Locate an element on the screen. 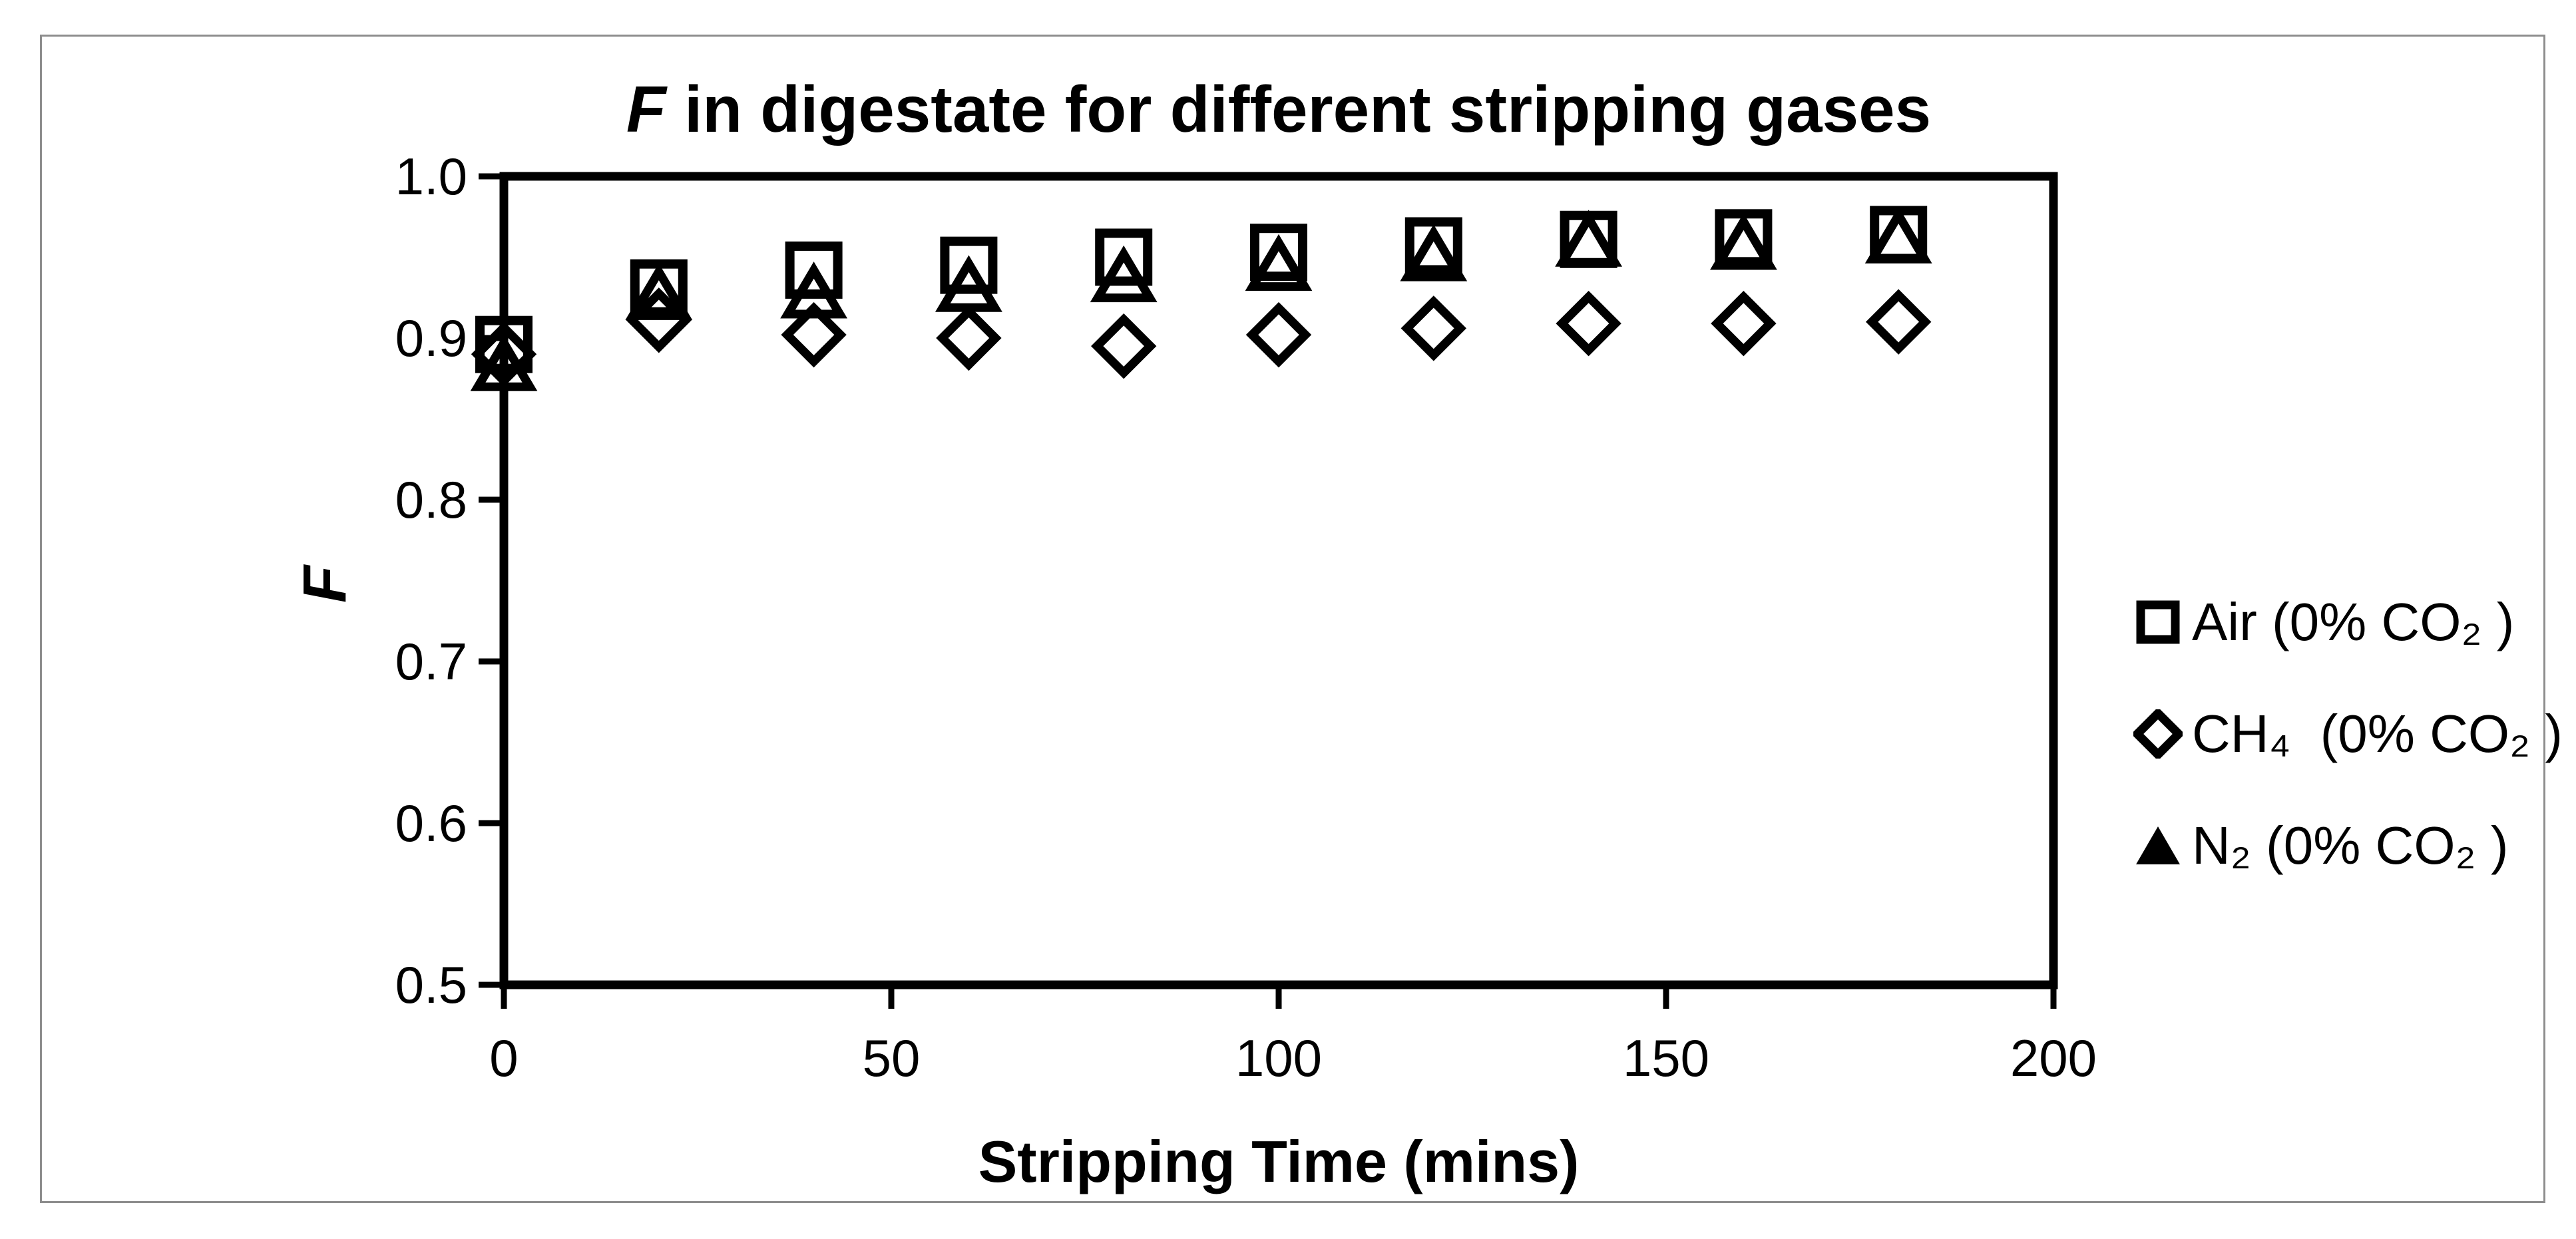 The height and width of the screenshot is (1239, 2576). marker-square-air-x80 is located at coordinates (1124, 257).